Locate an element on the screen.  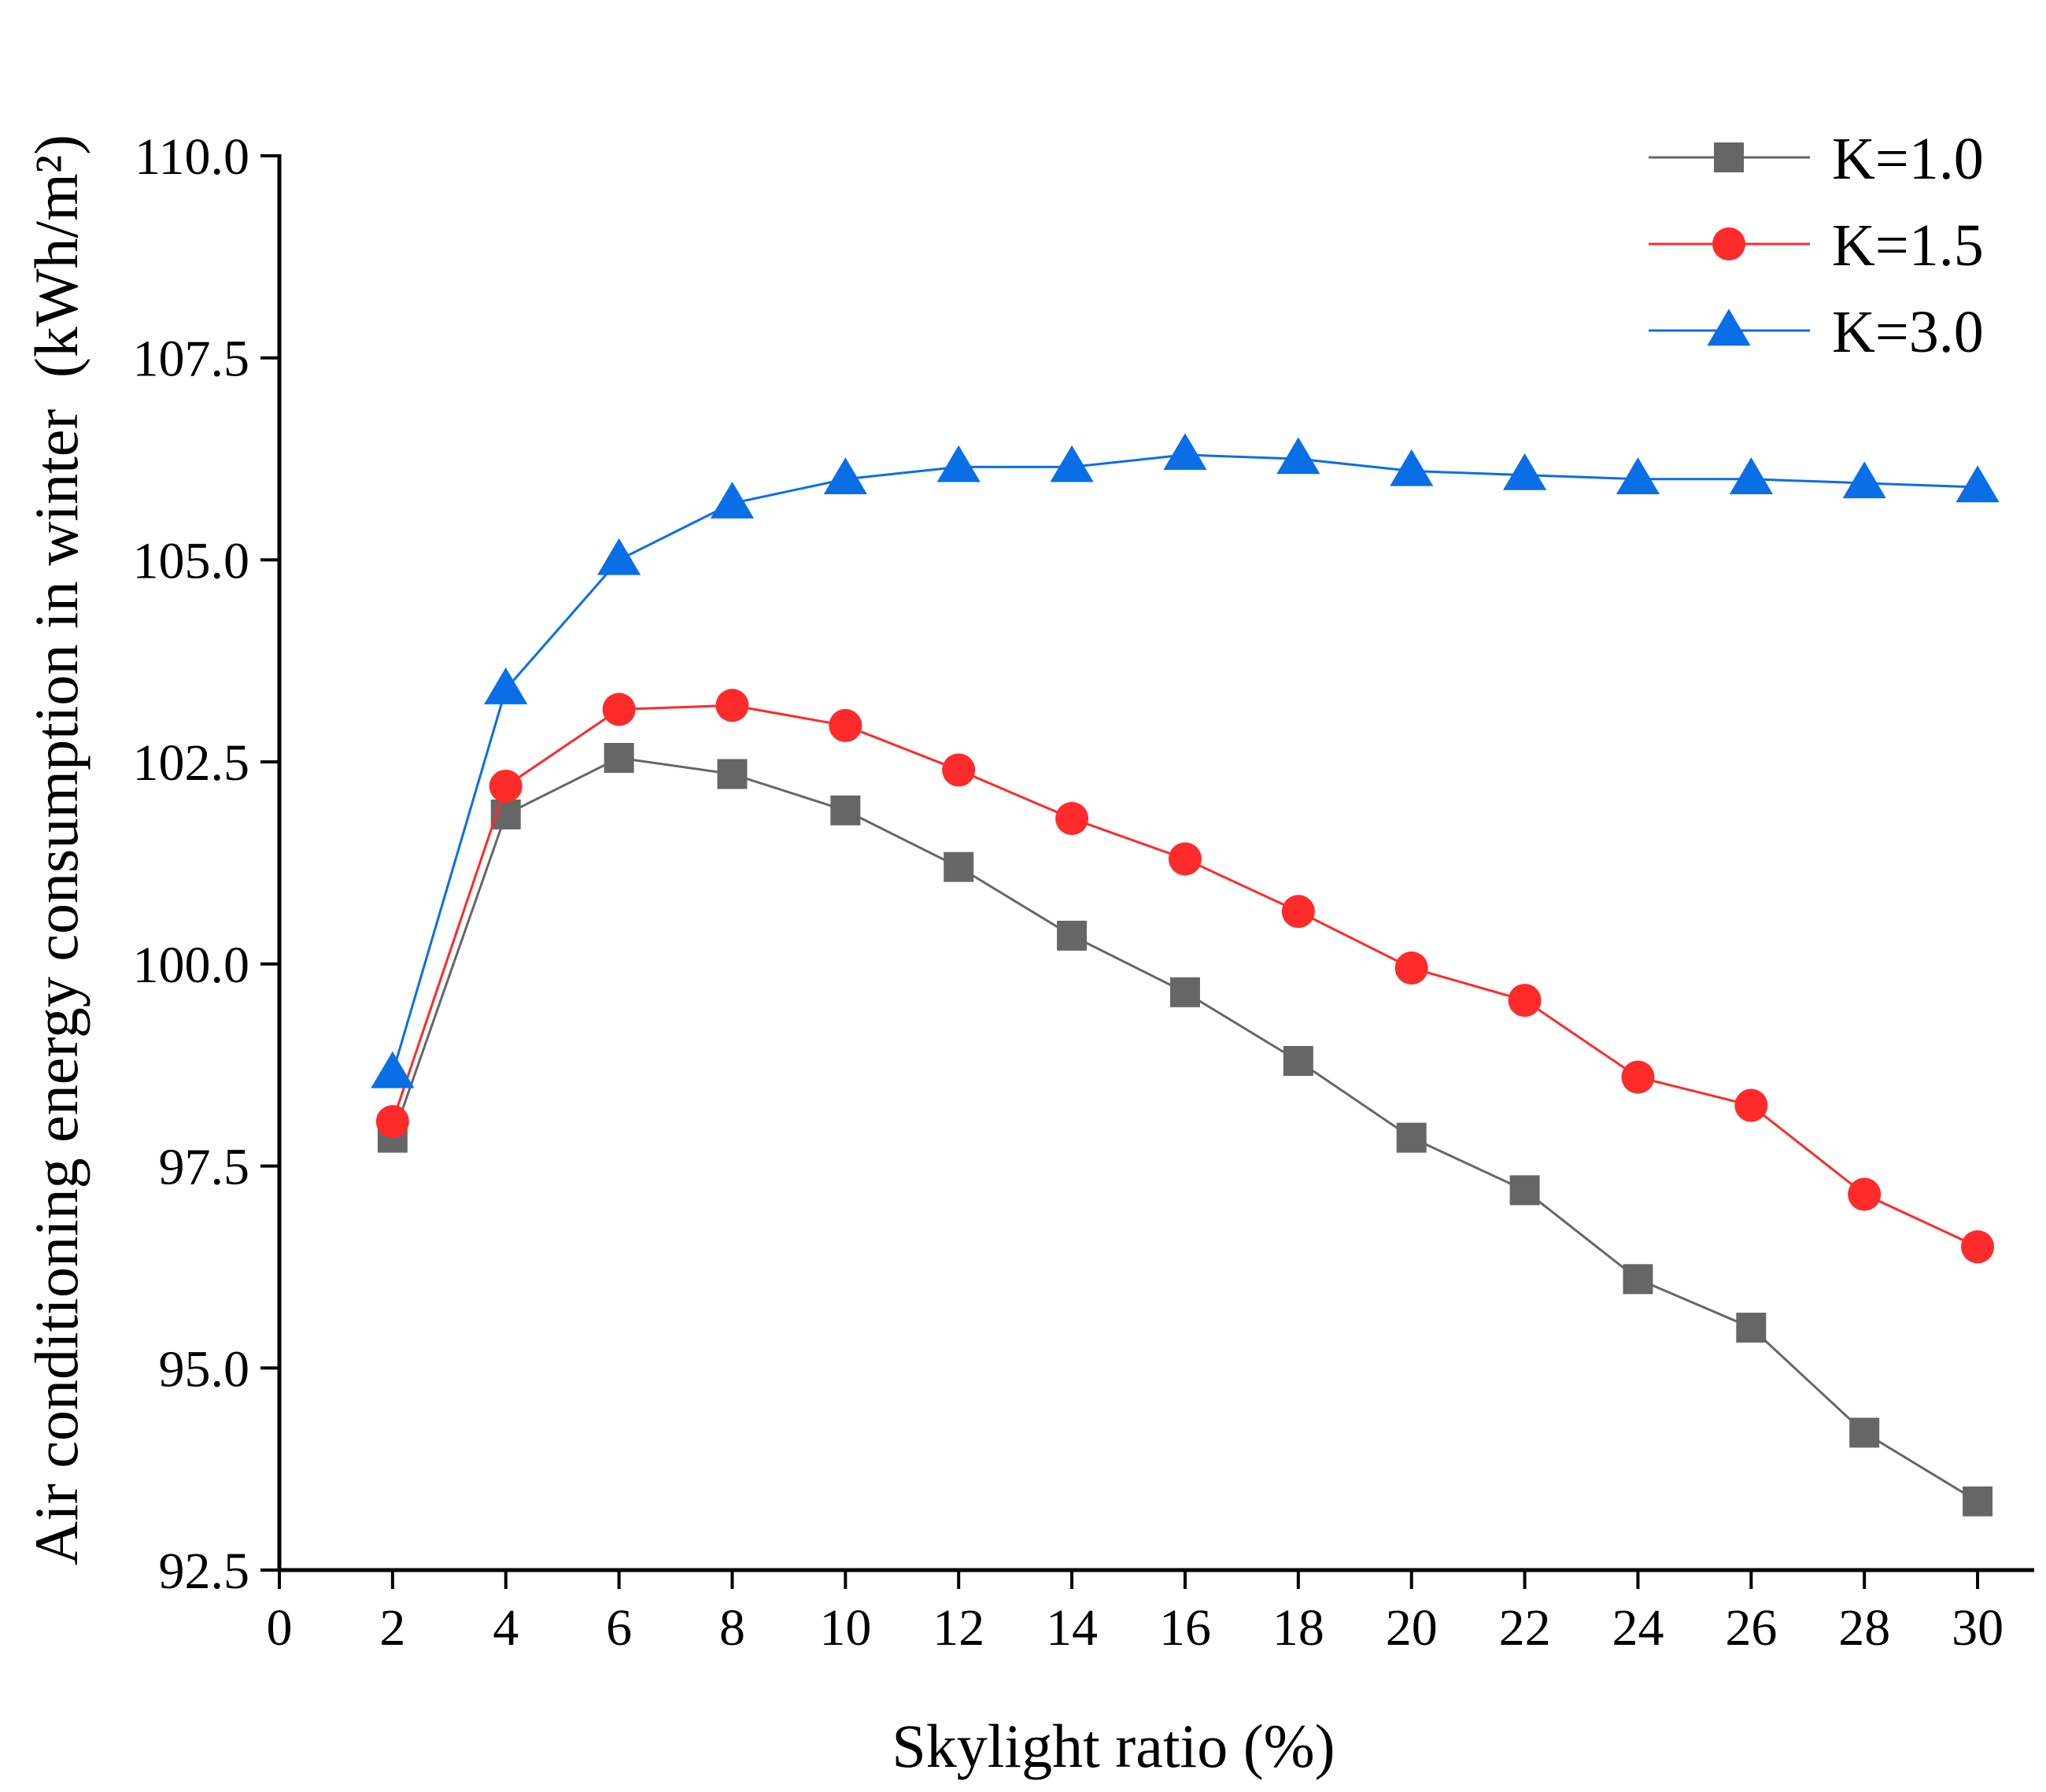
y-tick-label: 107.5 is located at coordinates (191, 359).